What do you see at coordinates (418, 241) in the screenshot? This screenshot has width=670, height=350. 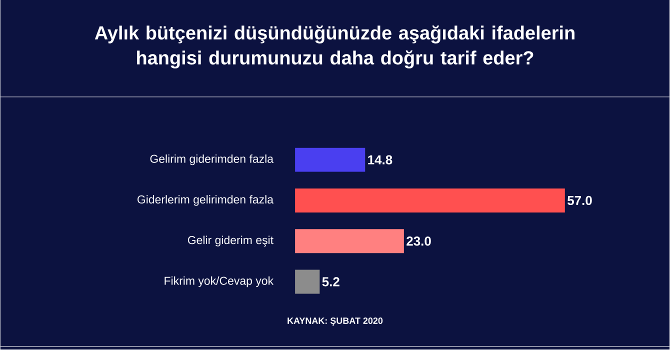 I see `data-label: 23.0` at bounding box center [418, 241].